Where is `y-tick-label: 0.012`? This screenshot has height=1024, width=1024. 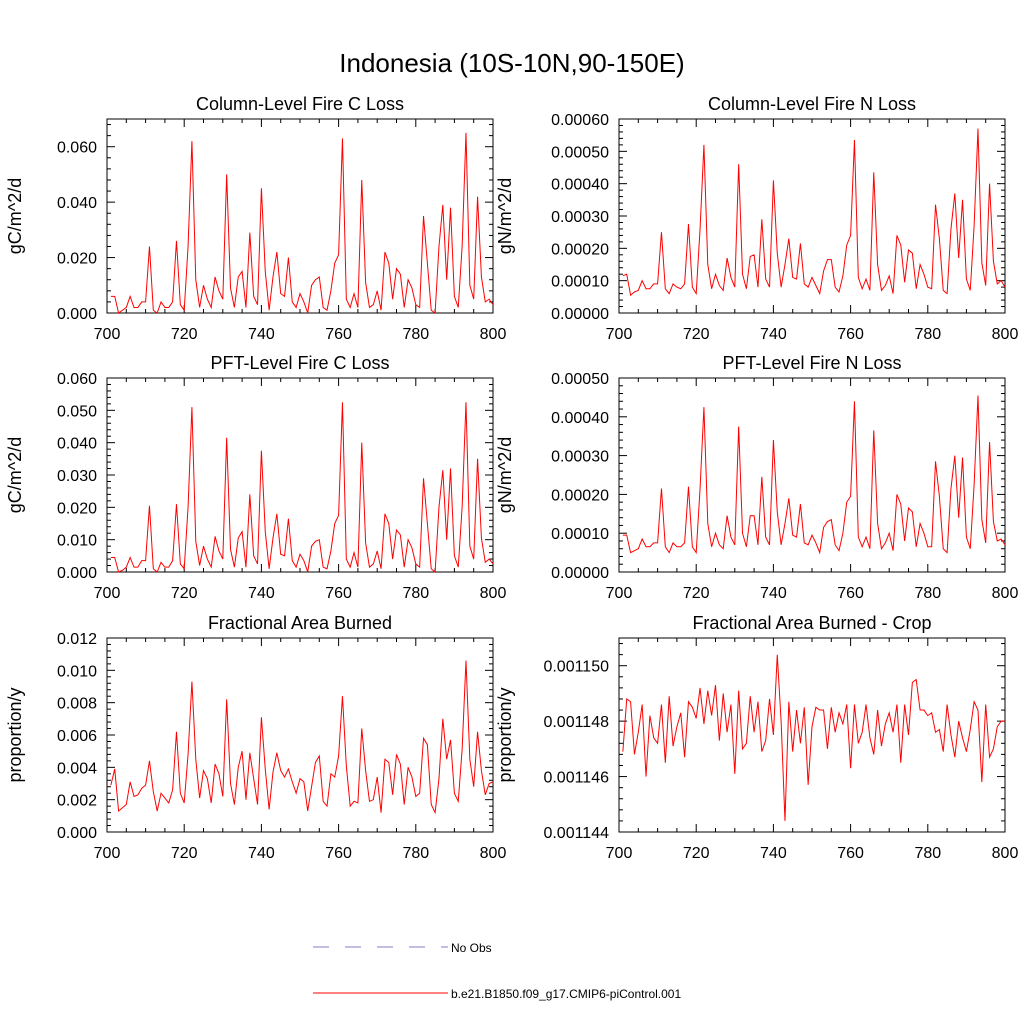
y-tick-label: 0.012 is located at coordinates (77, 639).